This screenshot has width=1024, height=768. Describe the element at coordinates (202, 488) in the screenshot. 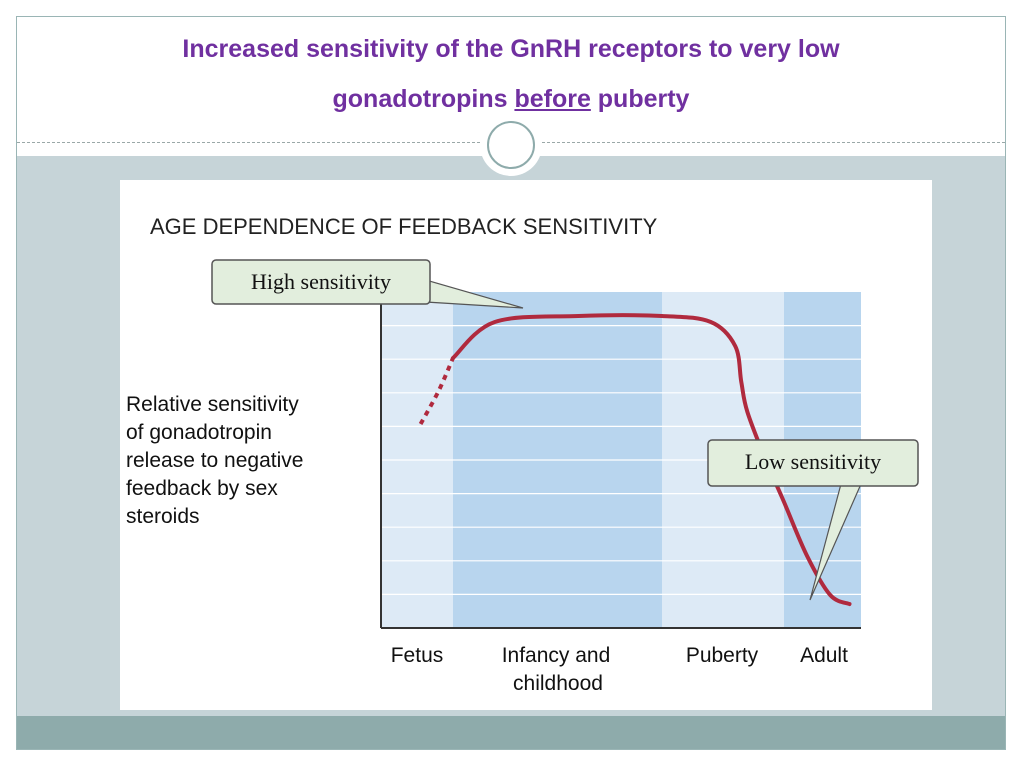

I see `y-label-line: feedback by sex` at that location.